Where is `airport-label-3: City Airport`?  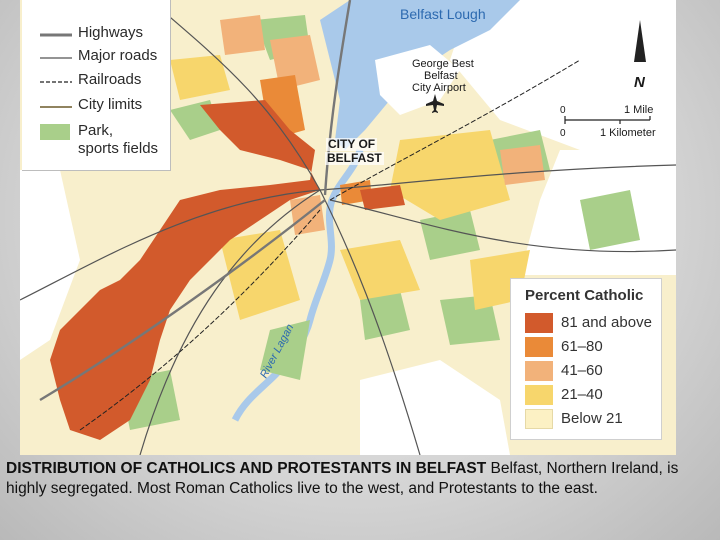
airport-label-3: City Airport is located at coordinates (439, 88).